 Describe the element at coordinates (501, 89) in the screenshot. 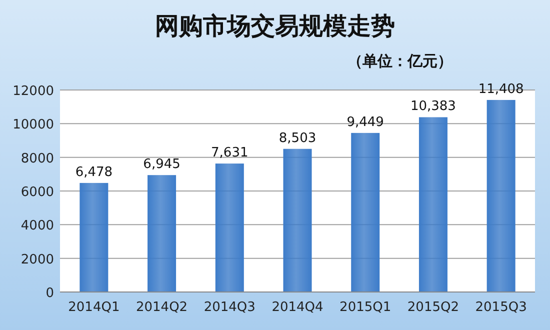

I see `data-label: 11,408` at that location.